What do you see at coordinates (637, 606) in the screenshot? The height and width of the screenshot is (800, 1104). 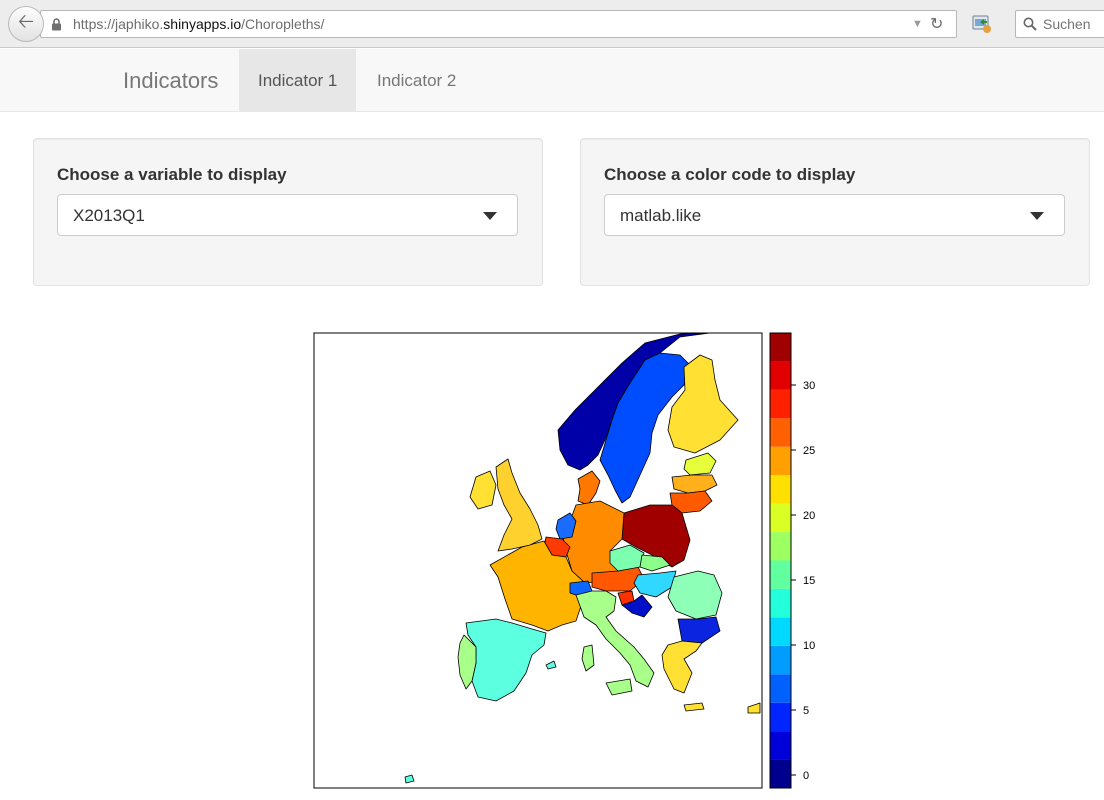 I see `region-croatia` at bounding box center [637, 606].